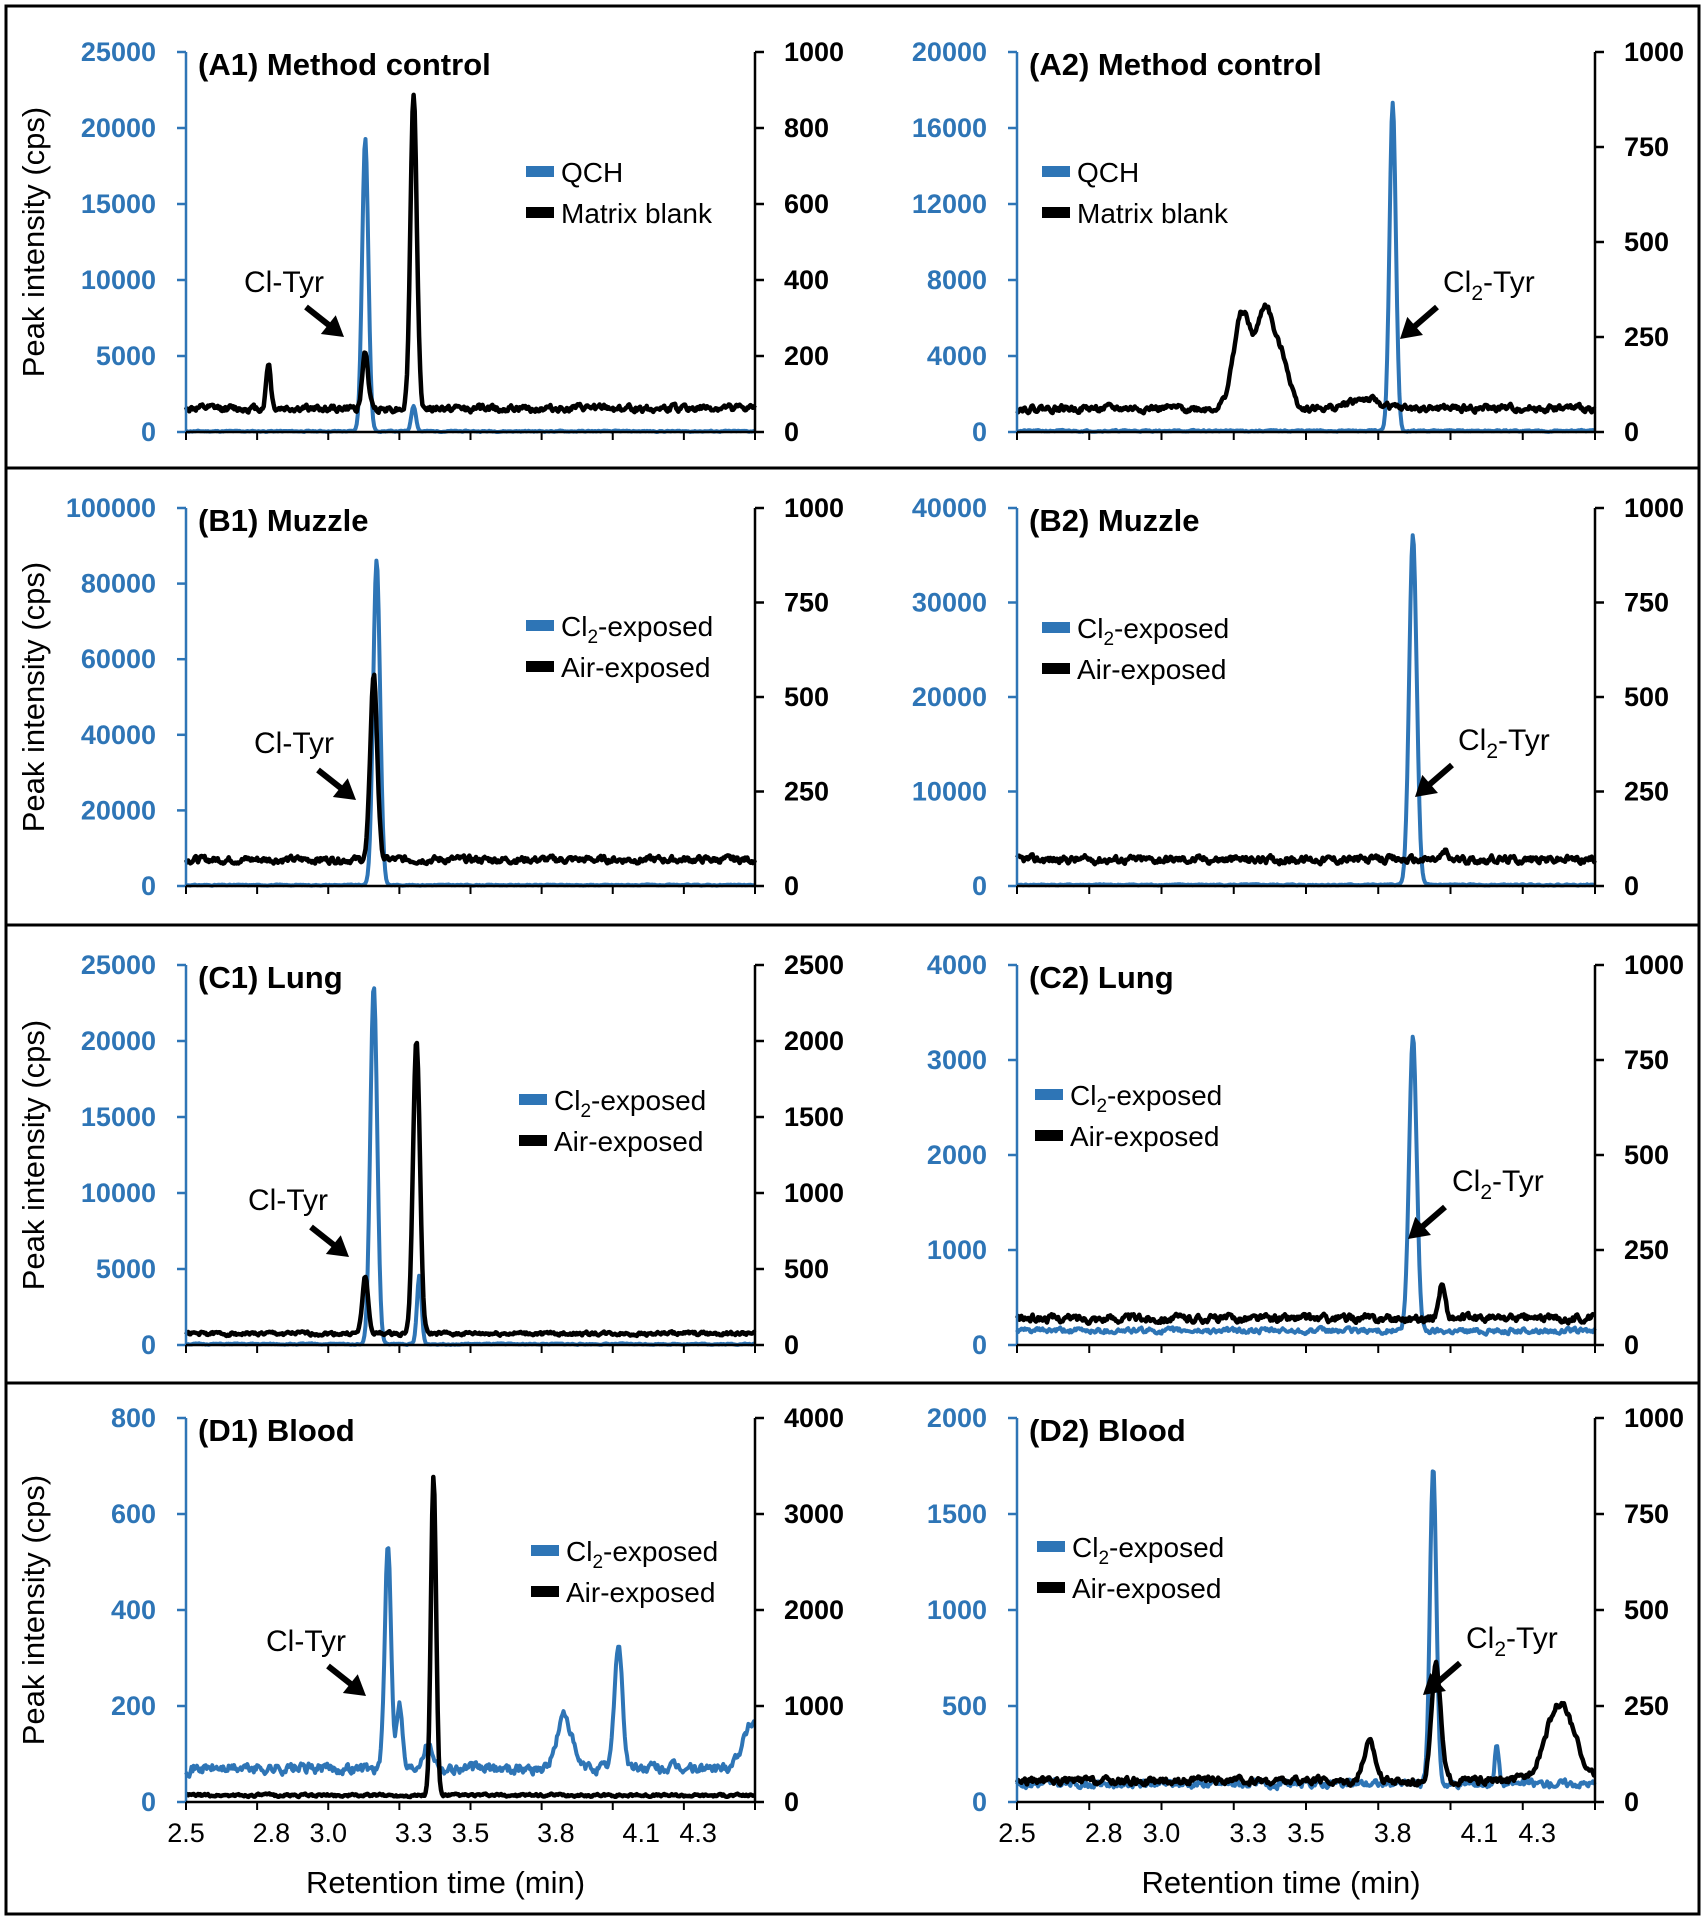 Image resolution: width=1705 pixels, height=1920 pixels. What do you see at coordinates (270, 977) in the screenshot?
I see `panel-title: (C1) Lung` at bounding box center [270, 977].